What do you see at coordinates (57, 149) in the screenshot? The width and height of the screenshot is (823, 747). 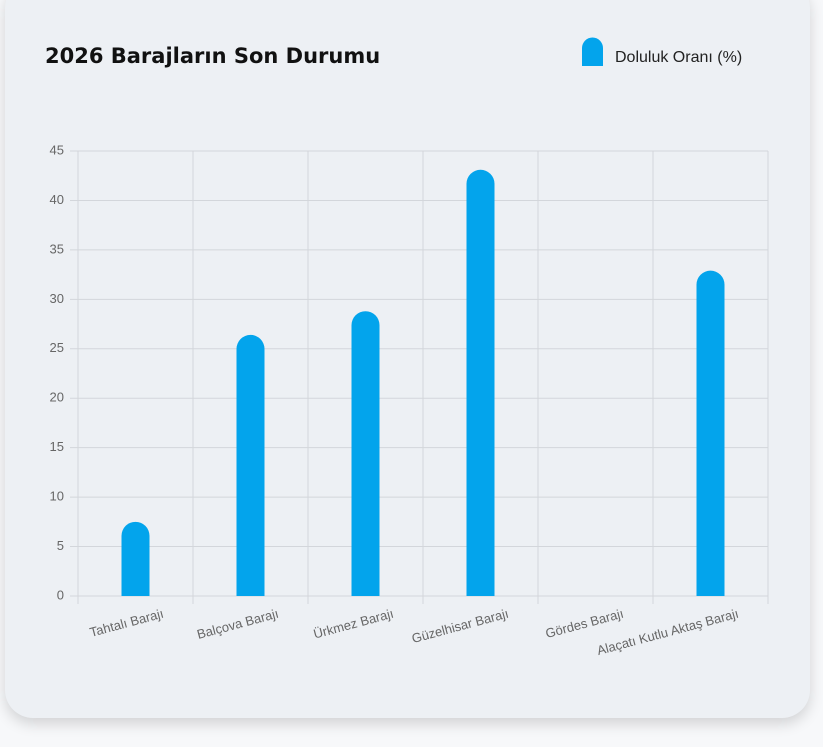 I see `y-tick-label: 45` at bounding box center [57, 149].